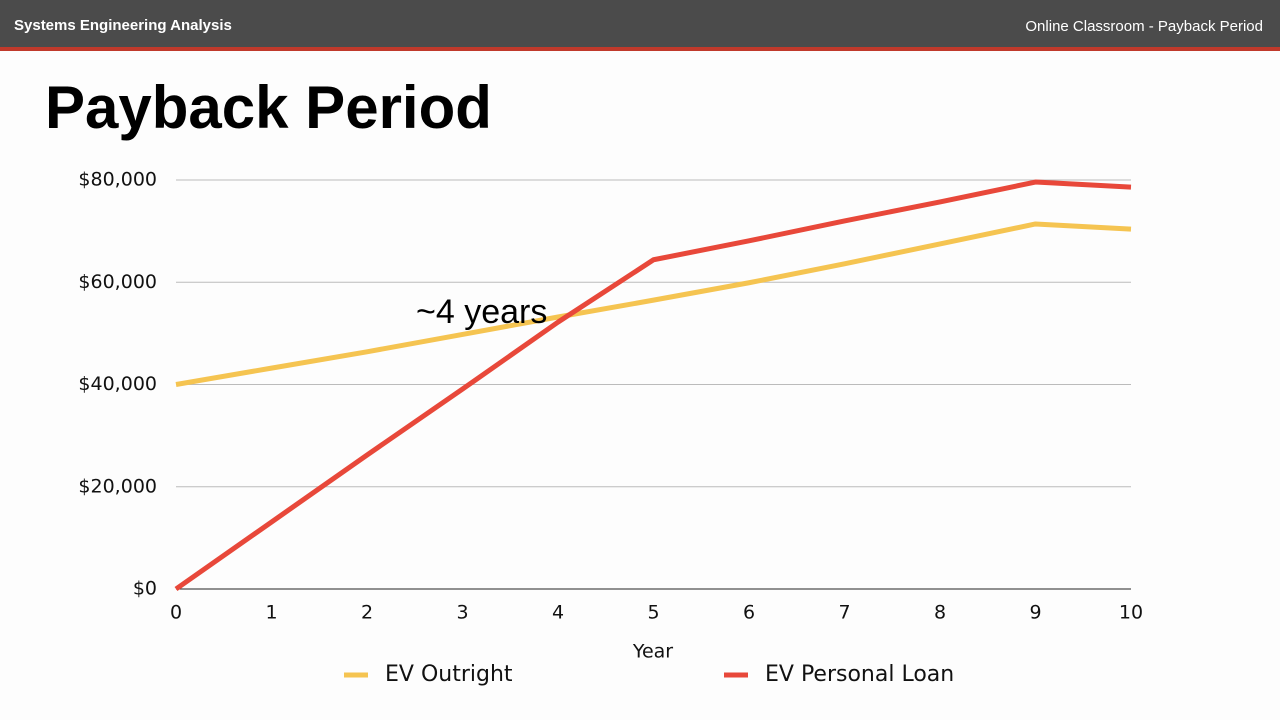 Image resolution: width=1280 pixels, height=720 pixels. Describe the element at coordinates (268, 107) in the screenshot. I see `slide-title: Payback Period` at that location.